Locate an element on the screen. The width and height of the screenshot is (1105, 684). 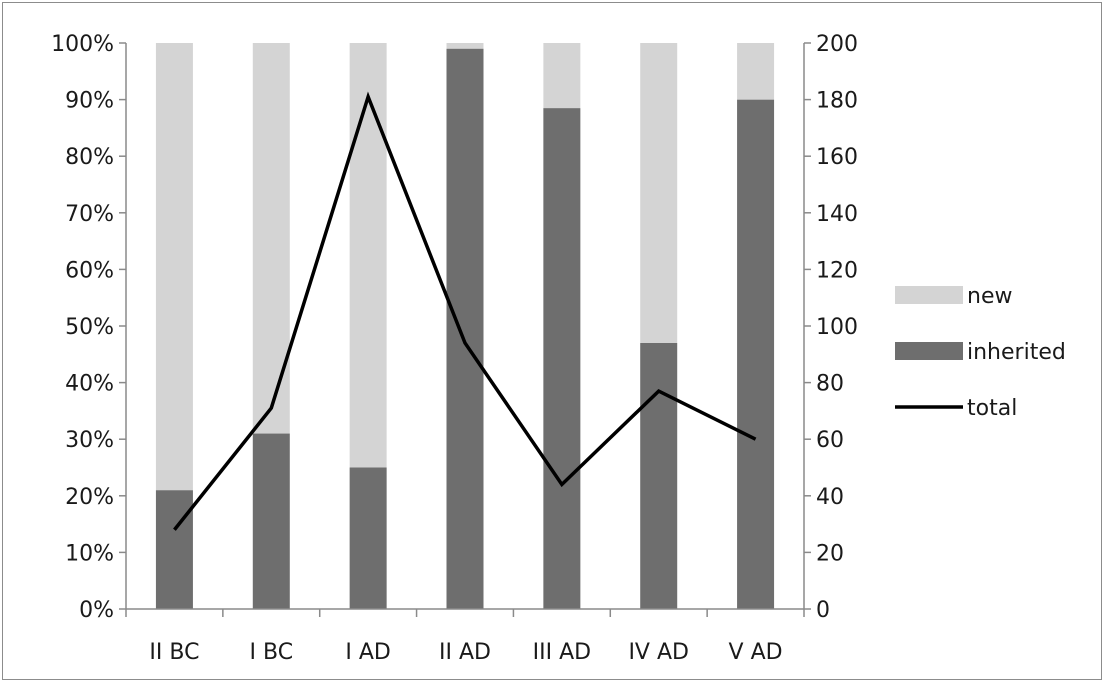
right-axis-ticks: 0 20 40 60 80 100 120 140 160 180 200 is located at coordinates (831, 327).